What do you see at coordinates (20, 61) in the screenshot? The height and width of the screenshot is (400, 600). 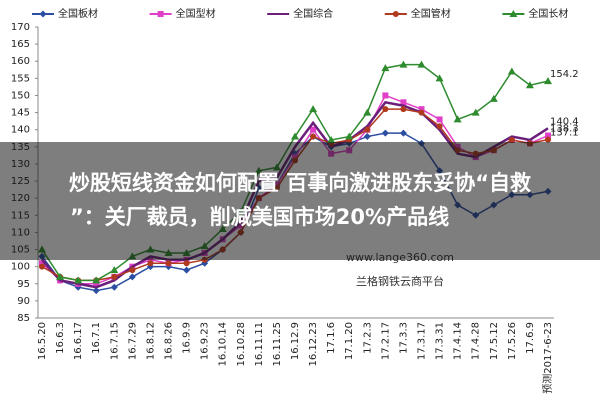 I see `y-tick-label: 160` at bounding box center [20, 61].